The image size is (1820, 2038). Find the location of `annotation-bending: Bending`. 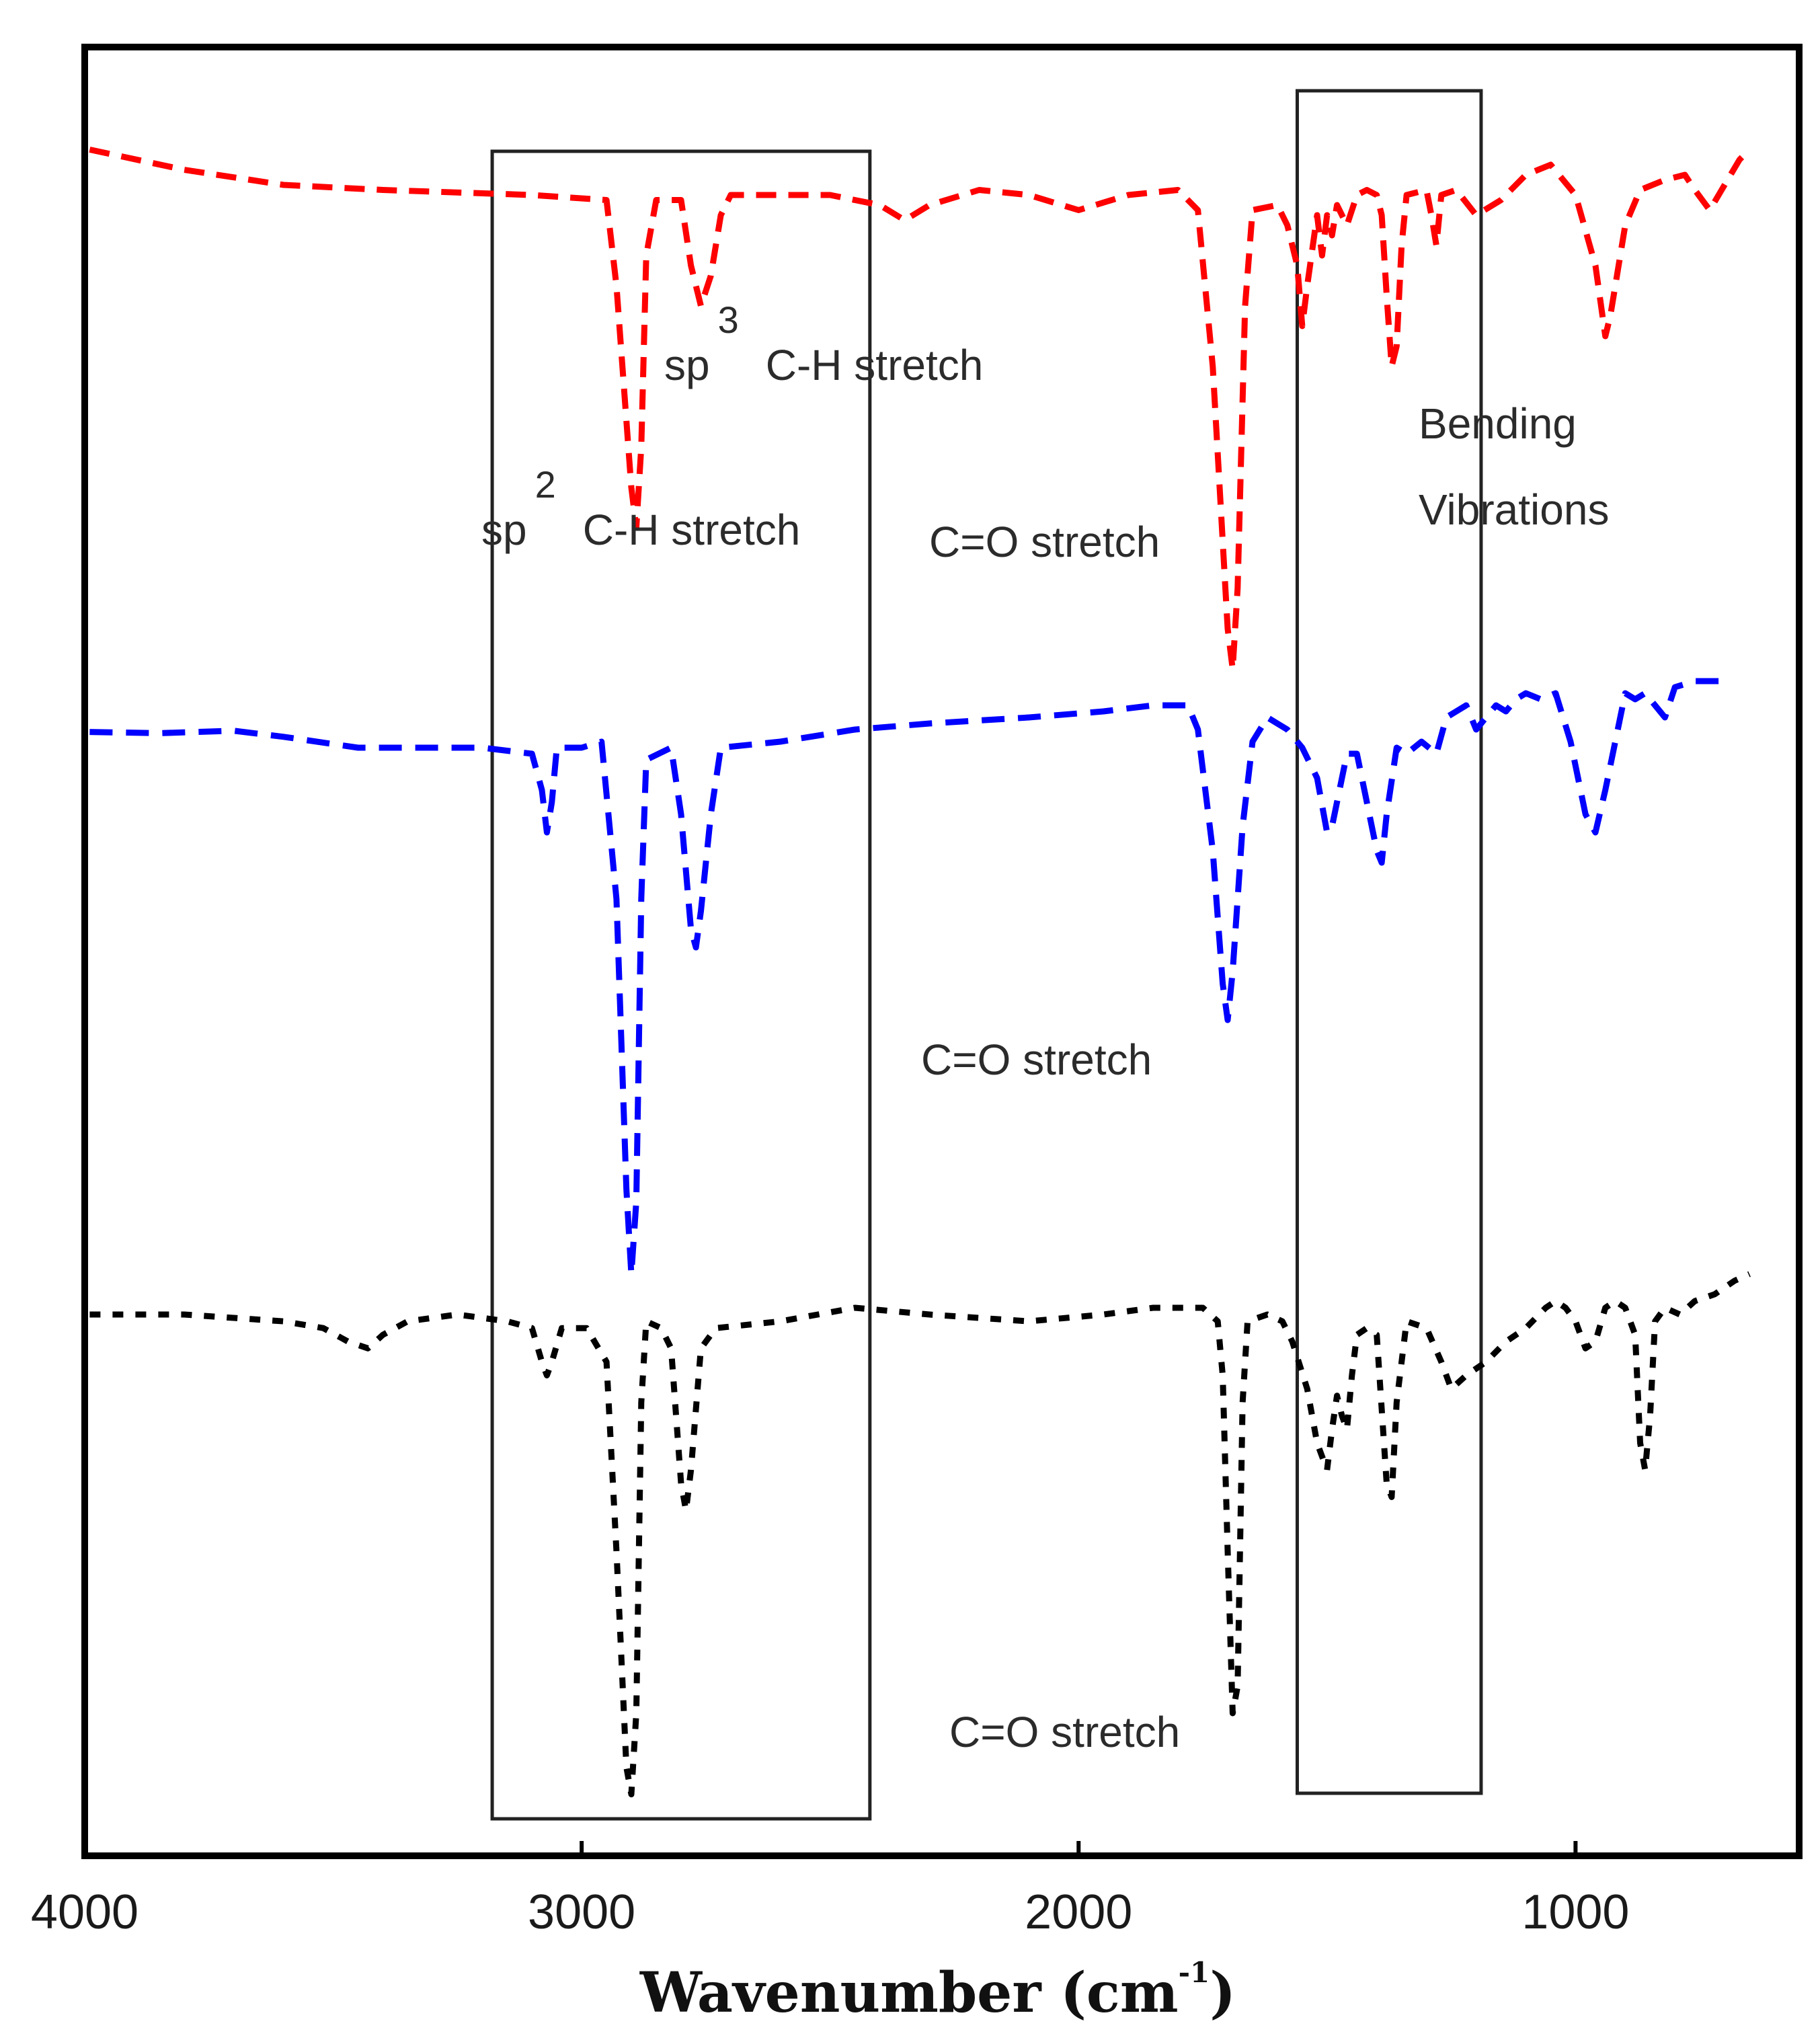

annotation-bending: Bending is located at coordinates (1498, 423).